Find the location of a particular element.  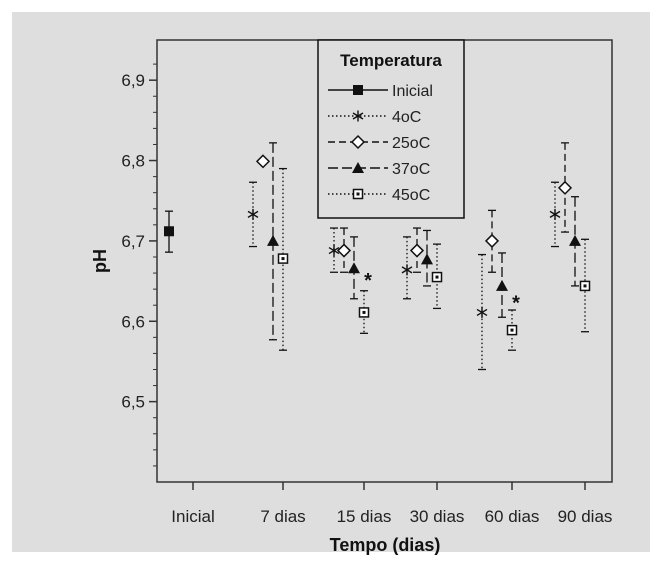

marker-inicial is located at coordinates (169, 231).